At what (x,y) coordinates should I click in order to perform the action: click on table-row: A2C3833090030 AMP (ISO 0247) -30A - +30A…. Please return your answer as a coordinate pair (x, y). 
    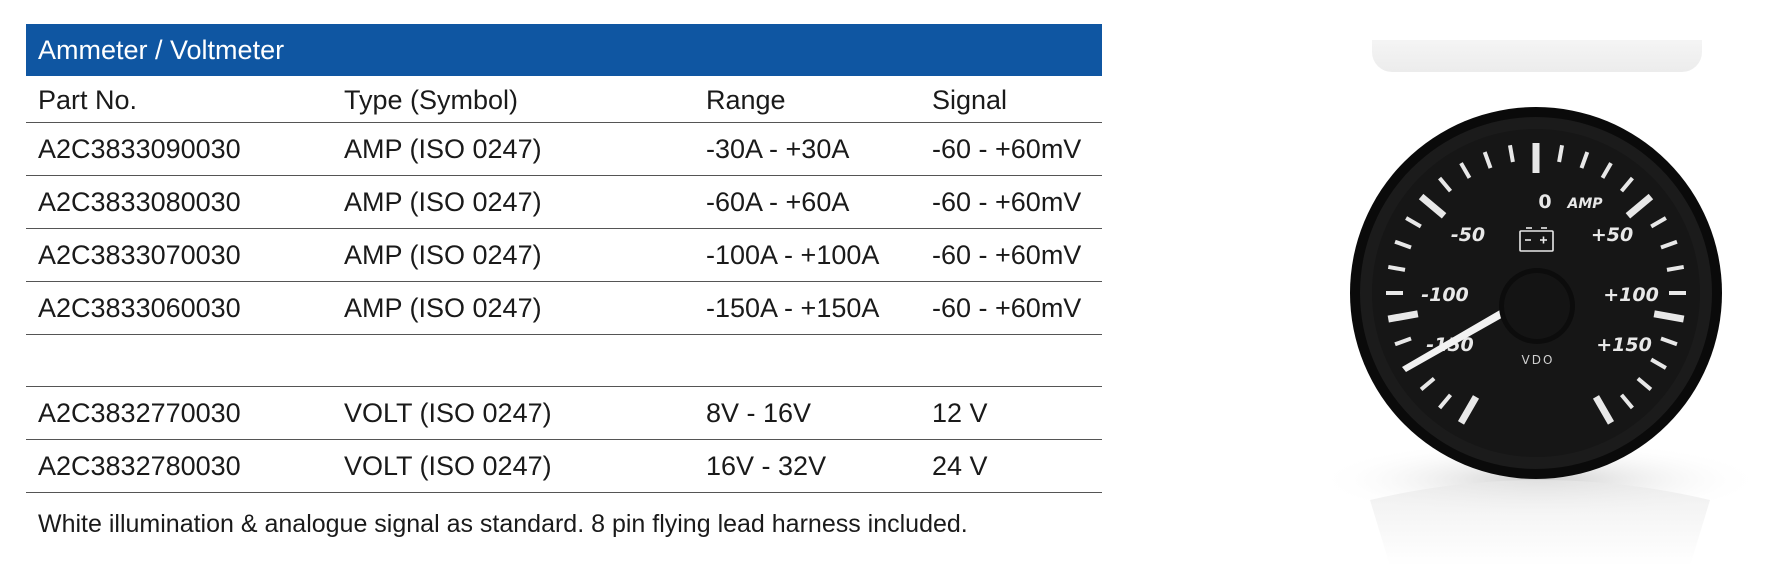
    Looking at the image, I should click on (564, 149).